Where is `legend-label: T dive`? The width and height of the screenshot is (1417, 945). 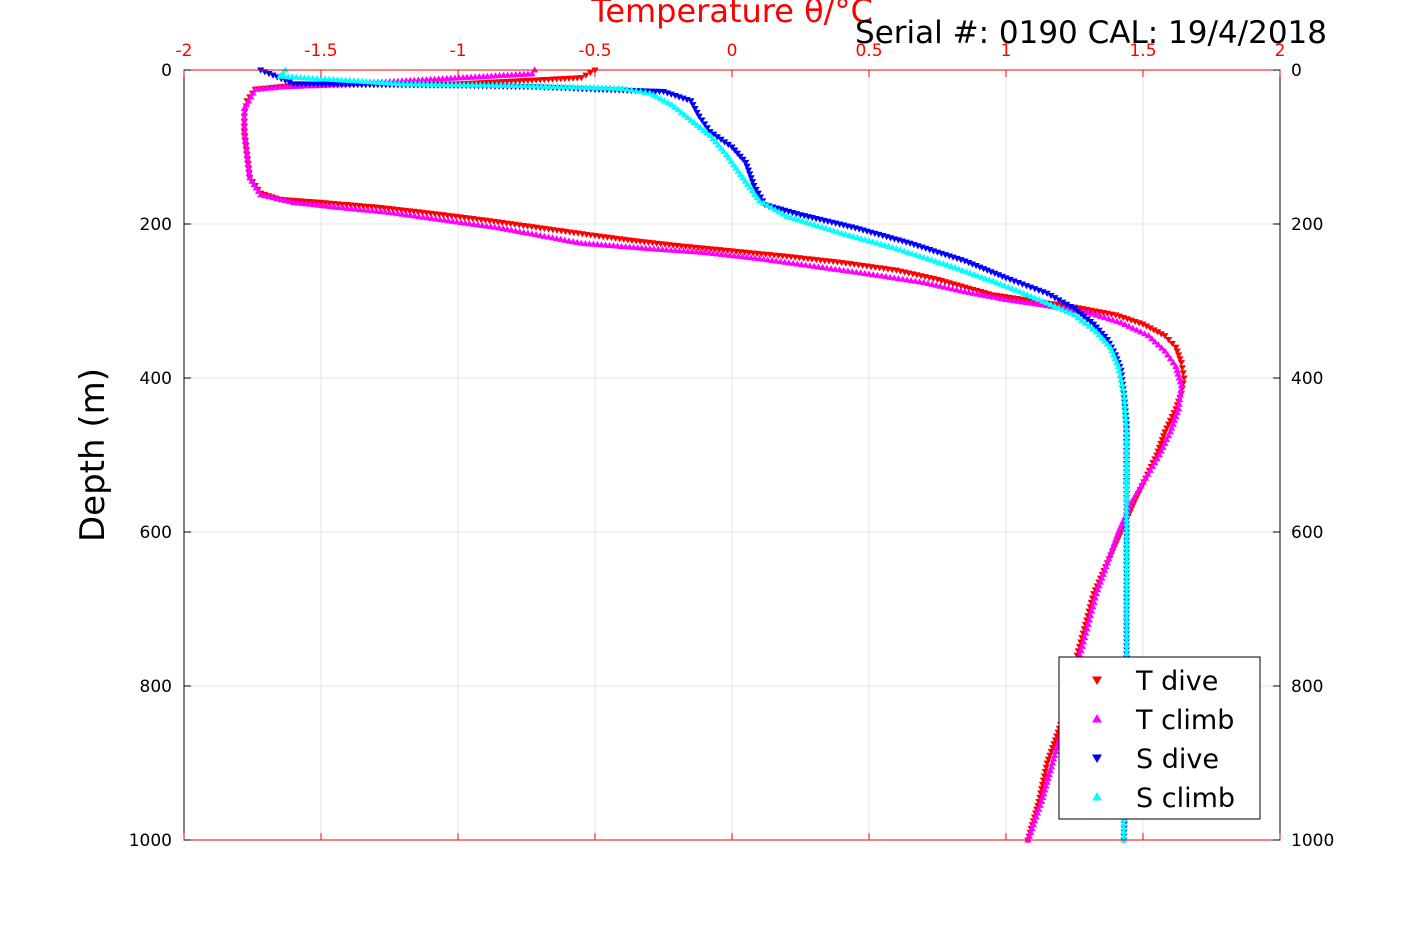
legend-label: T dive is located at coordinates (1176, 681).